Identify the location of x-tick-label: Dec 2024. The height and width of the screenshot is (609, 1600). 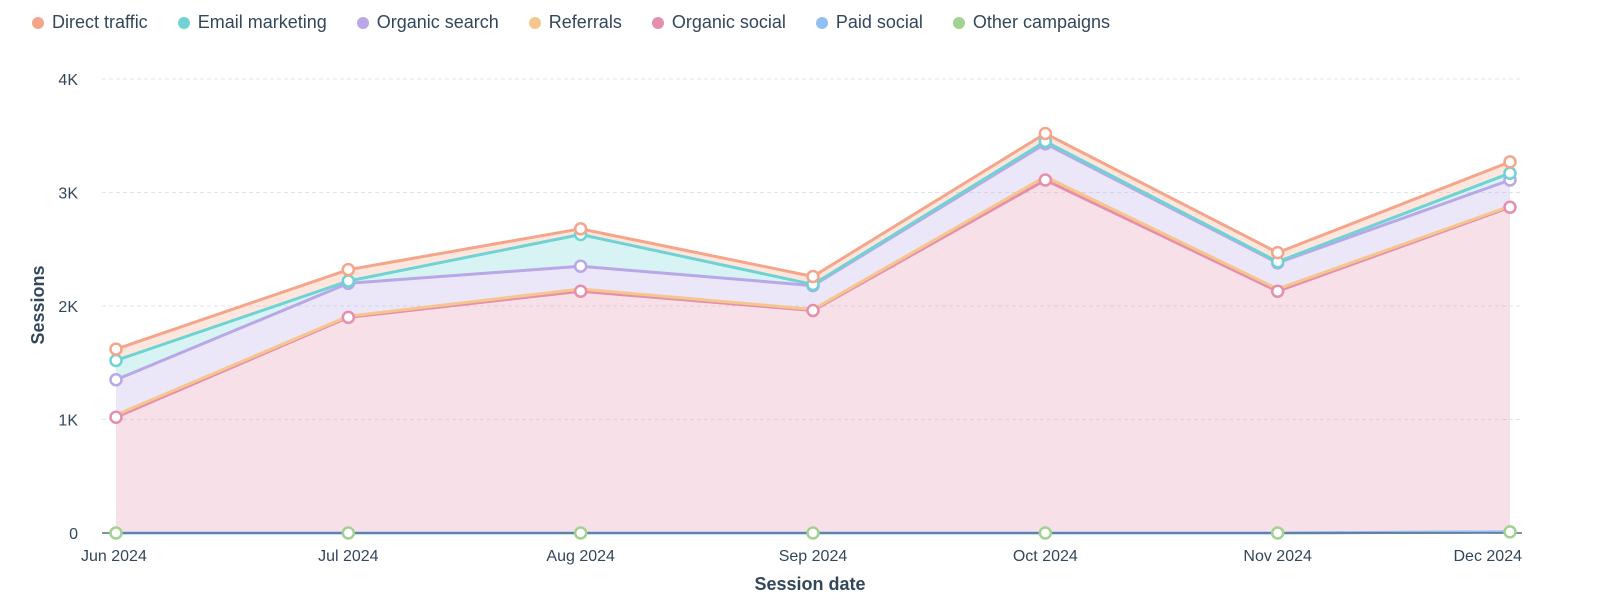
(1488, 556).